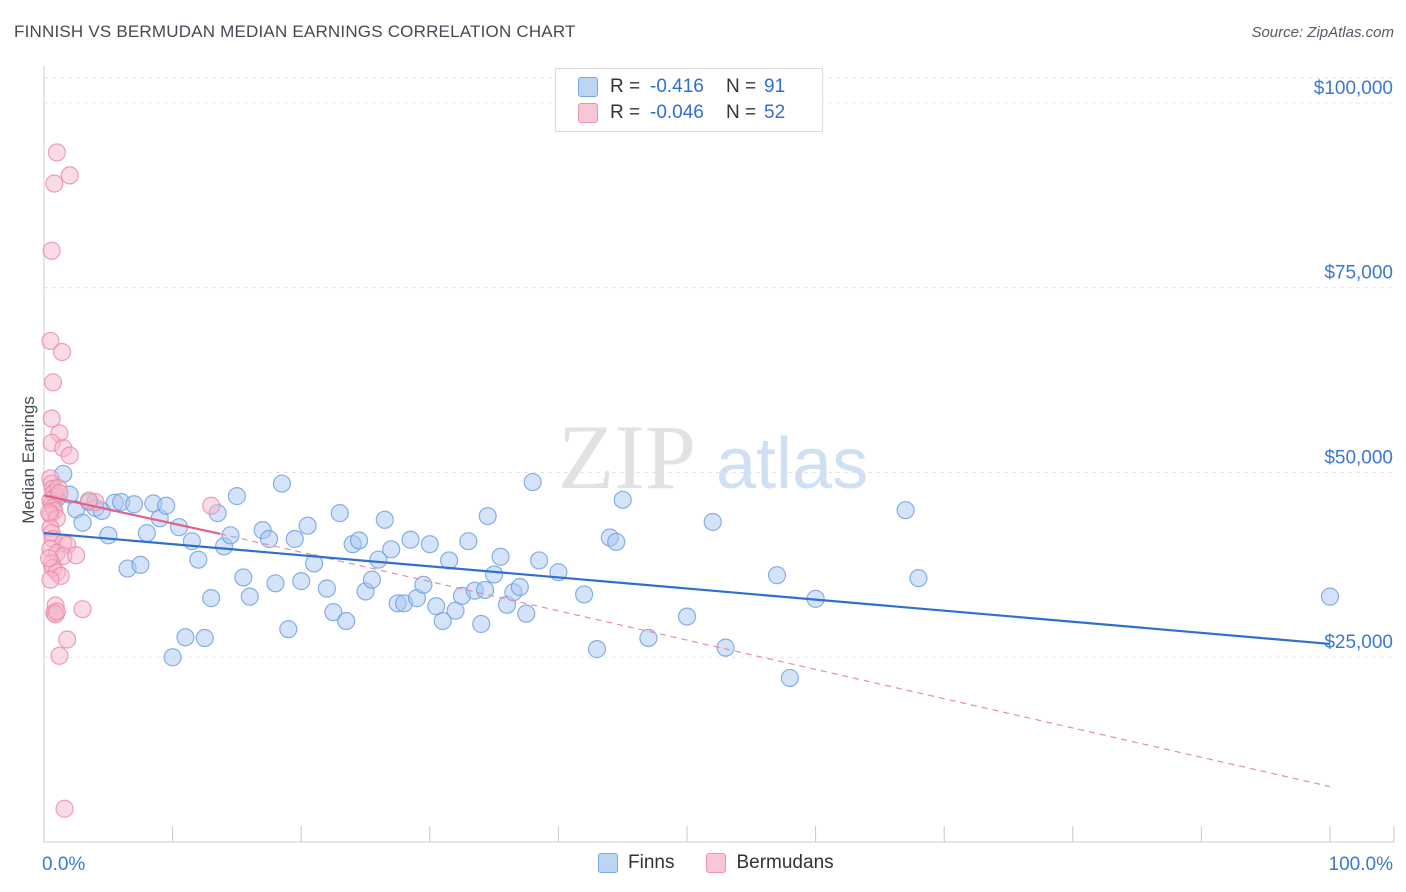 Image resolution: width=1406 pixels, height=892 pixels. What do you see at coordinates (713, 457) in the screenshot?
I see `watermark: ZIP atlas` at bounding box center [713, 457].